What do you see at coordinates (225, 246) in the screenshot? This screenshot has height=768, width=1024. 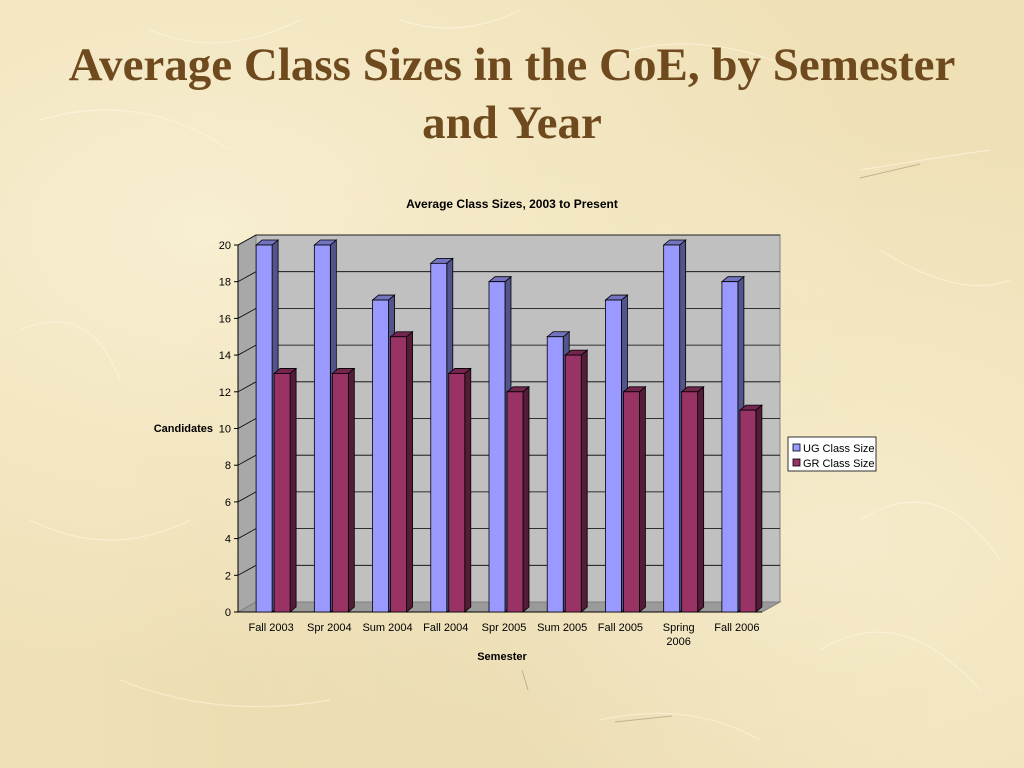 I see `y-tick-label: 20` at bounding box center [225, 246].